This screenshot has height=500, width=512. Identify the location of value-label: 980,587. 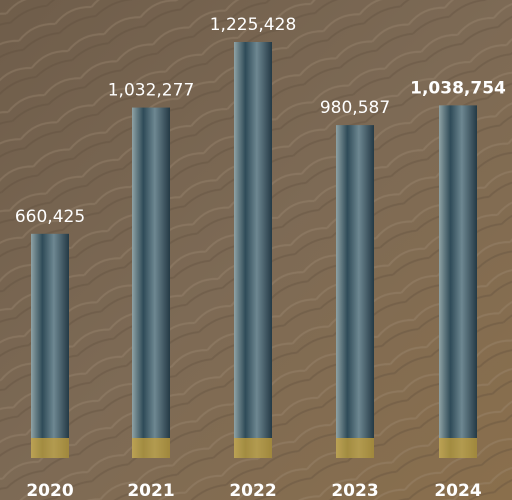
(355, 108).